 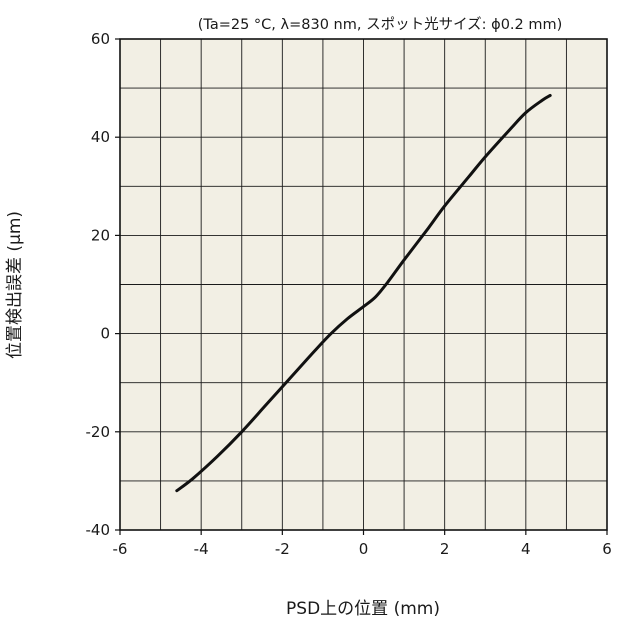 What do you see at coordinates (282, 549) in the screenshot?
I see `x-tick-label: -2` at bounding box center [282, 549].